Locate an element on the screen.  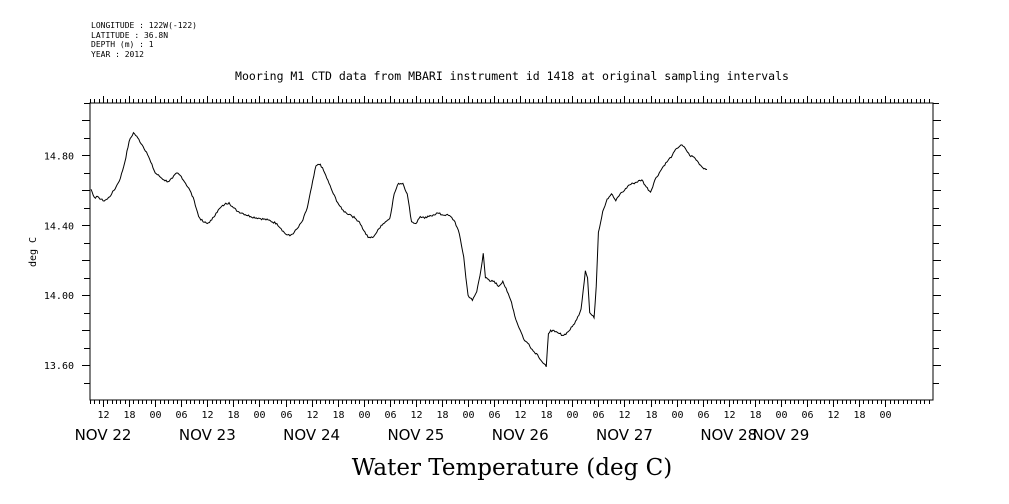
chart-caption: Water Temperature (deg C) is located at coordinates (512, 468).